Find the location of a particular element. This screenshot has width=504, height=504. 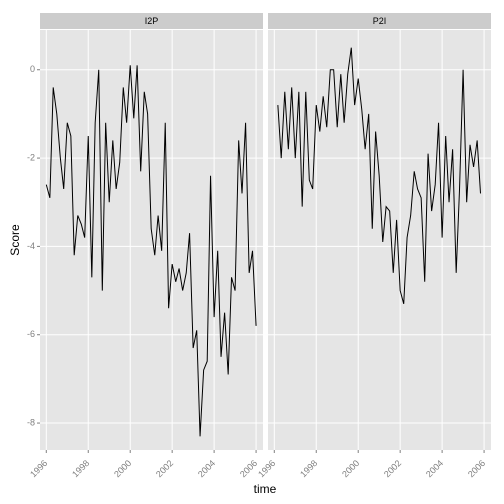

strip-text: P2I is located at coordinates (380, 21).